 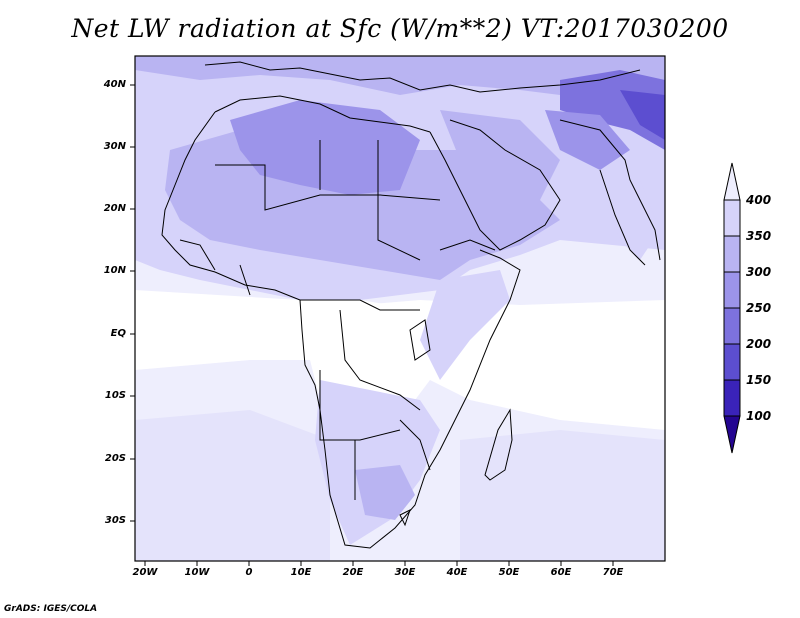 What do you see at coordinates (301, 572) in the screenshot?
I see `lon-label: 10E` at bounding box center [301, 572].